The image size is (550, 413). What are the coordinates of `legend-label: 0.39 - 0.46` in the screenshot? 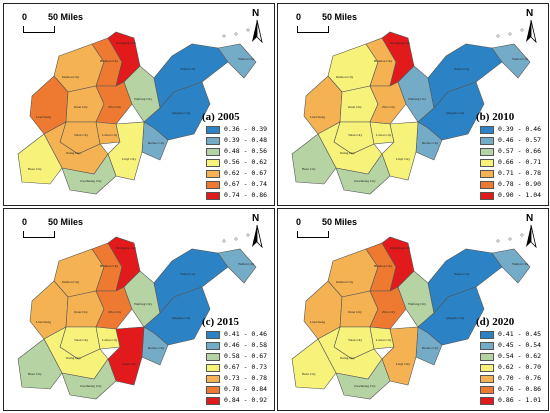 It's located at (520, 129).